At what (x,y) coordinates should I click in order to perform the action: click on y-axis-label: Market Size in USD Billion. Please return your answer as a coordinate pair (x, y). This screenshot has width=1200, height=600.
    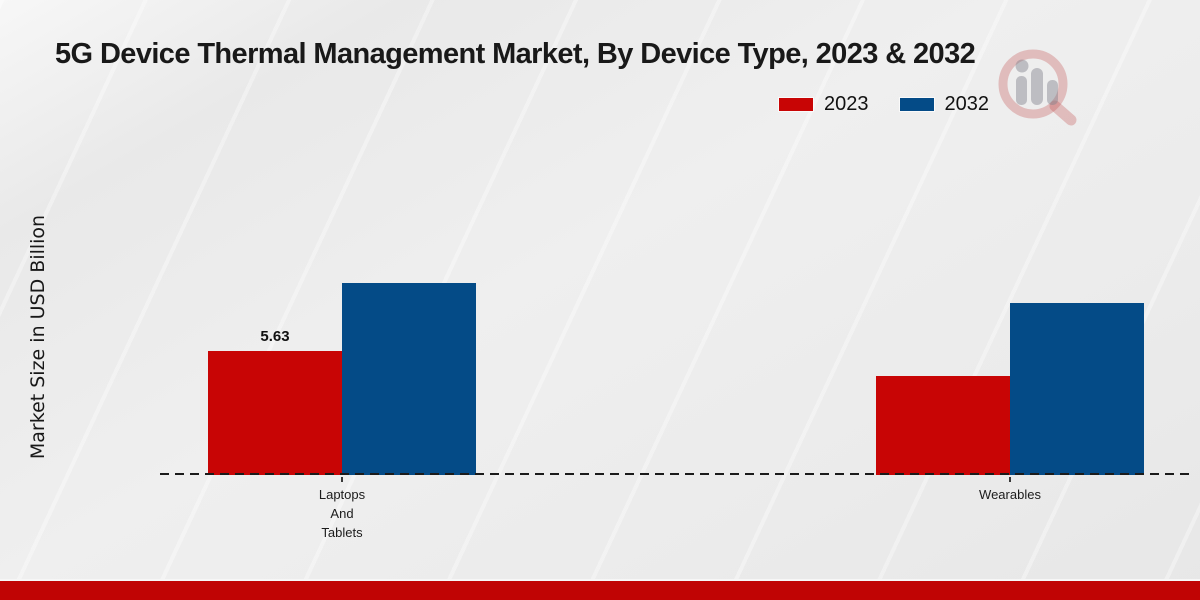
    Looking at the image, I should click on (38, 337).